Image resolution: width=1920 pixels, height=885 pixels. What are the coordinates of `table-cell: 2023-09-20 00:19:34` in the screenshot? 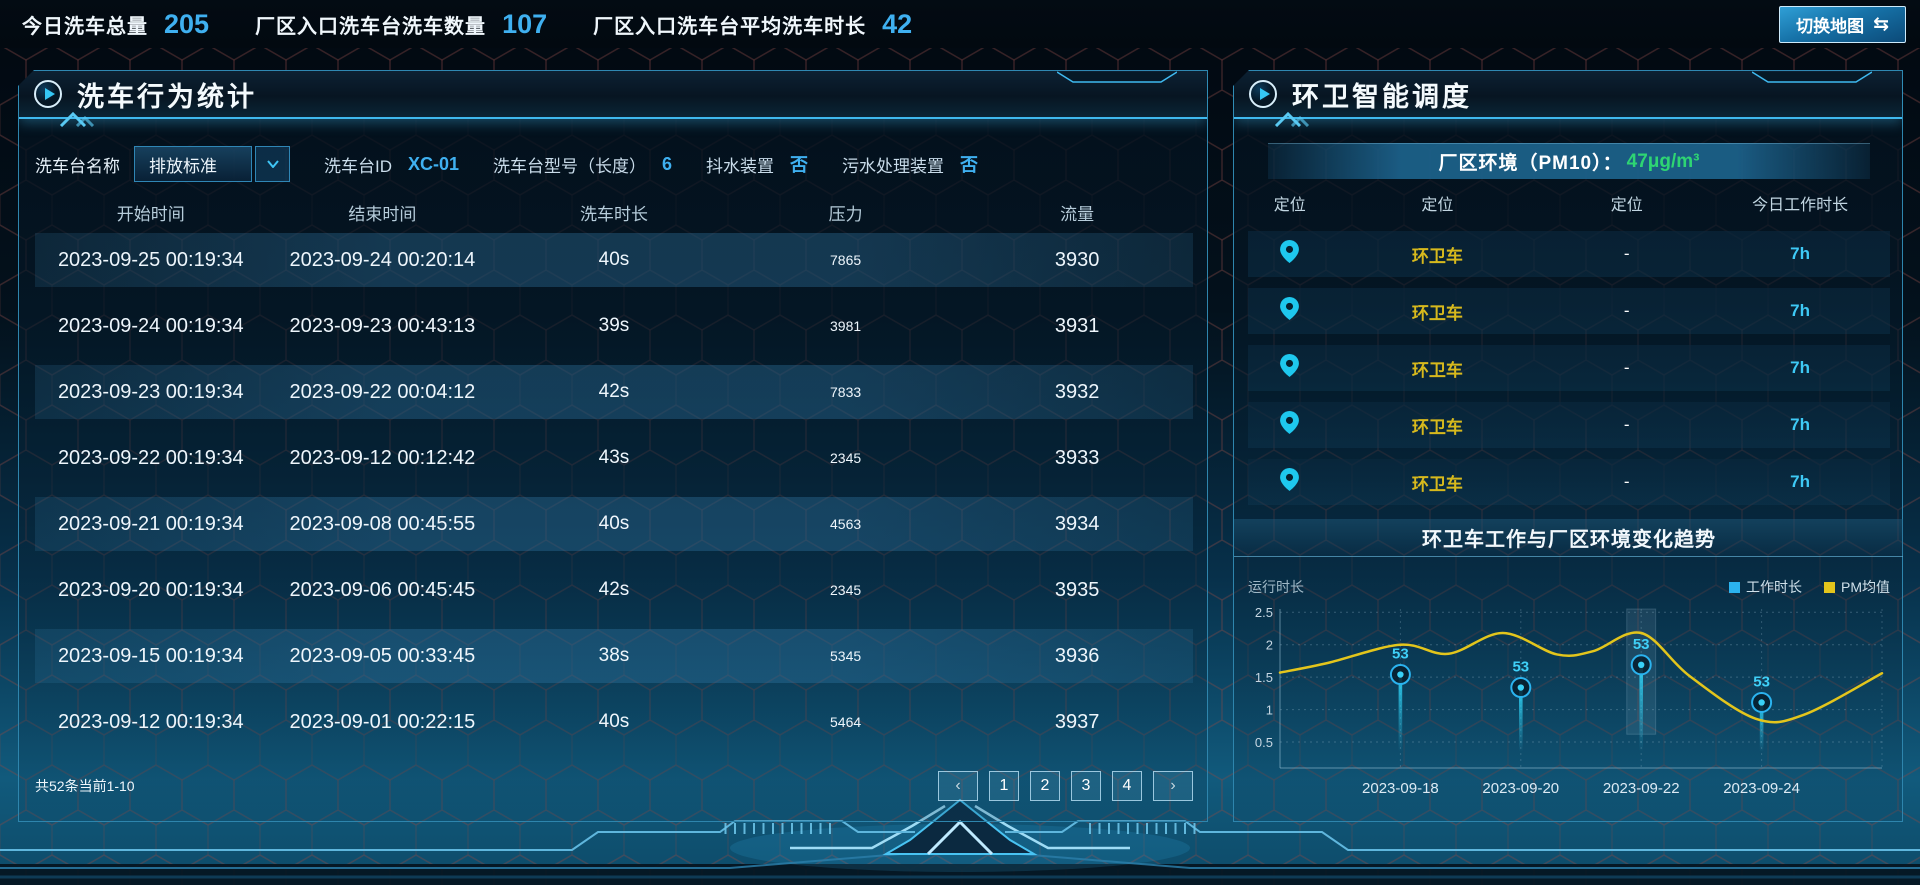 It's located at (150, 589).